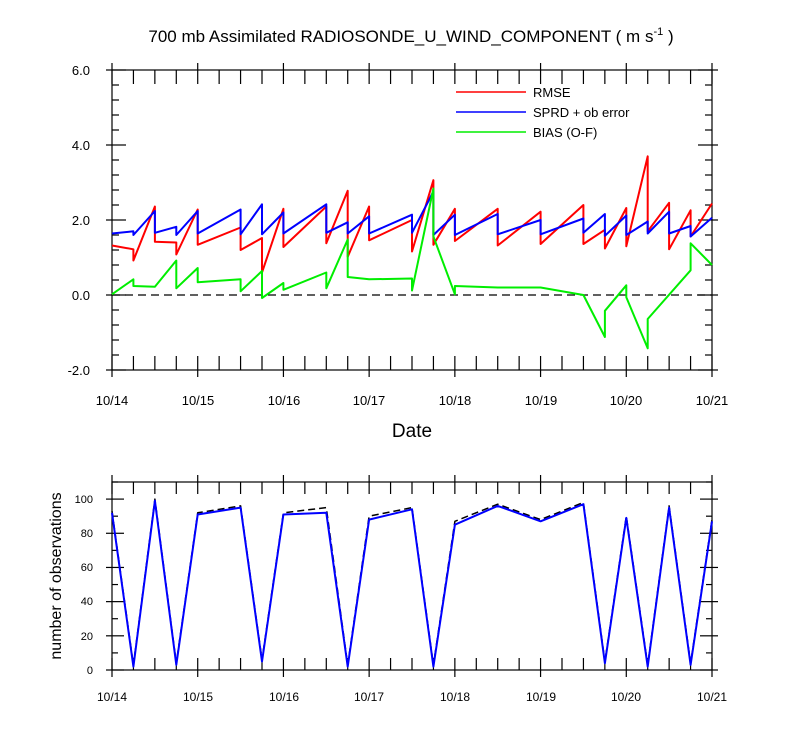  I want to click on top-y-tick-labels: 6.0 4.0 2.0 0.0 -2.0, so click(79, 220).